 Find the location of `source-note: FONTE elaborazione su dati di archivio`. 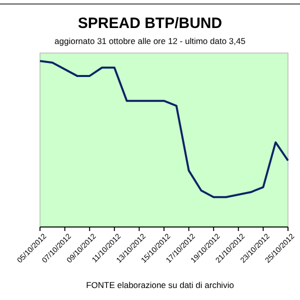

source-note: FONTE elaborazione su dati di archivio is located at coordinates (160, 285).